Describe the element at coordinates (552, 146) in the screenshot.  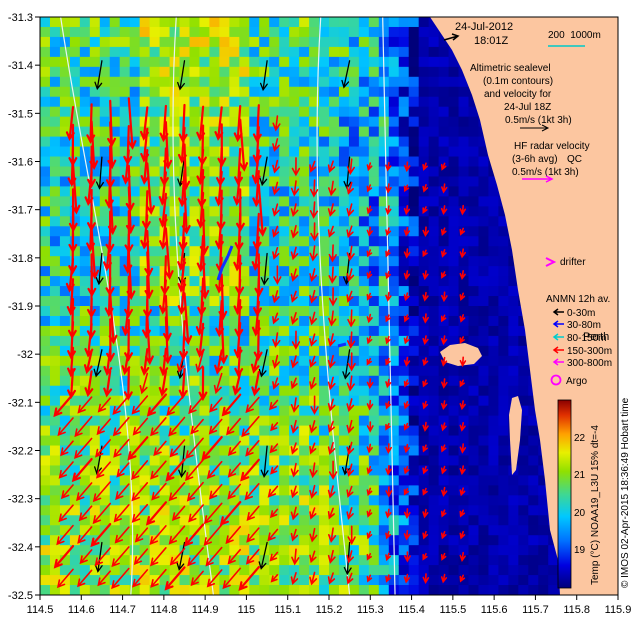
I see `hf-legend-line: HF radar velocity` at that location.